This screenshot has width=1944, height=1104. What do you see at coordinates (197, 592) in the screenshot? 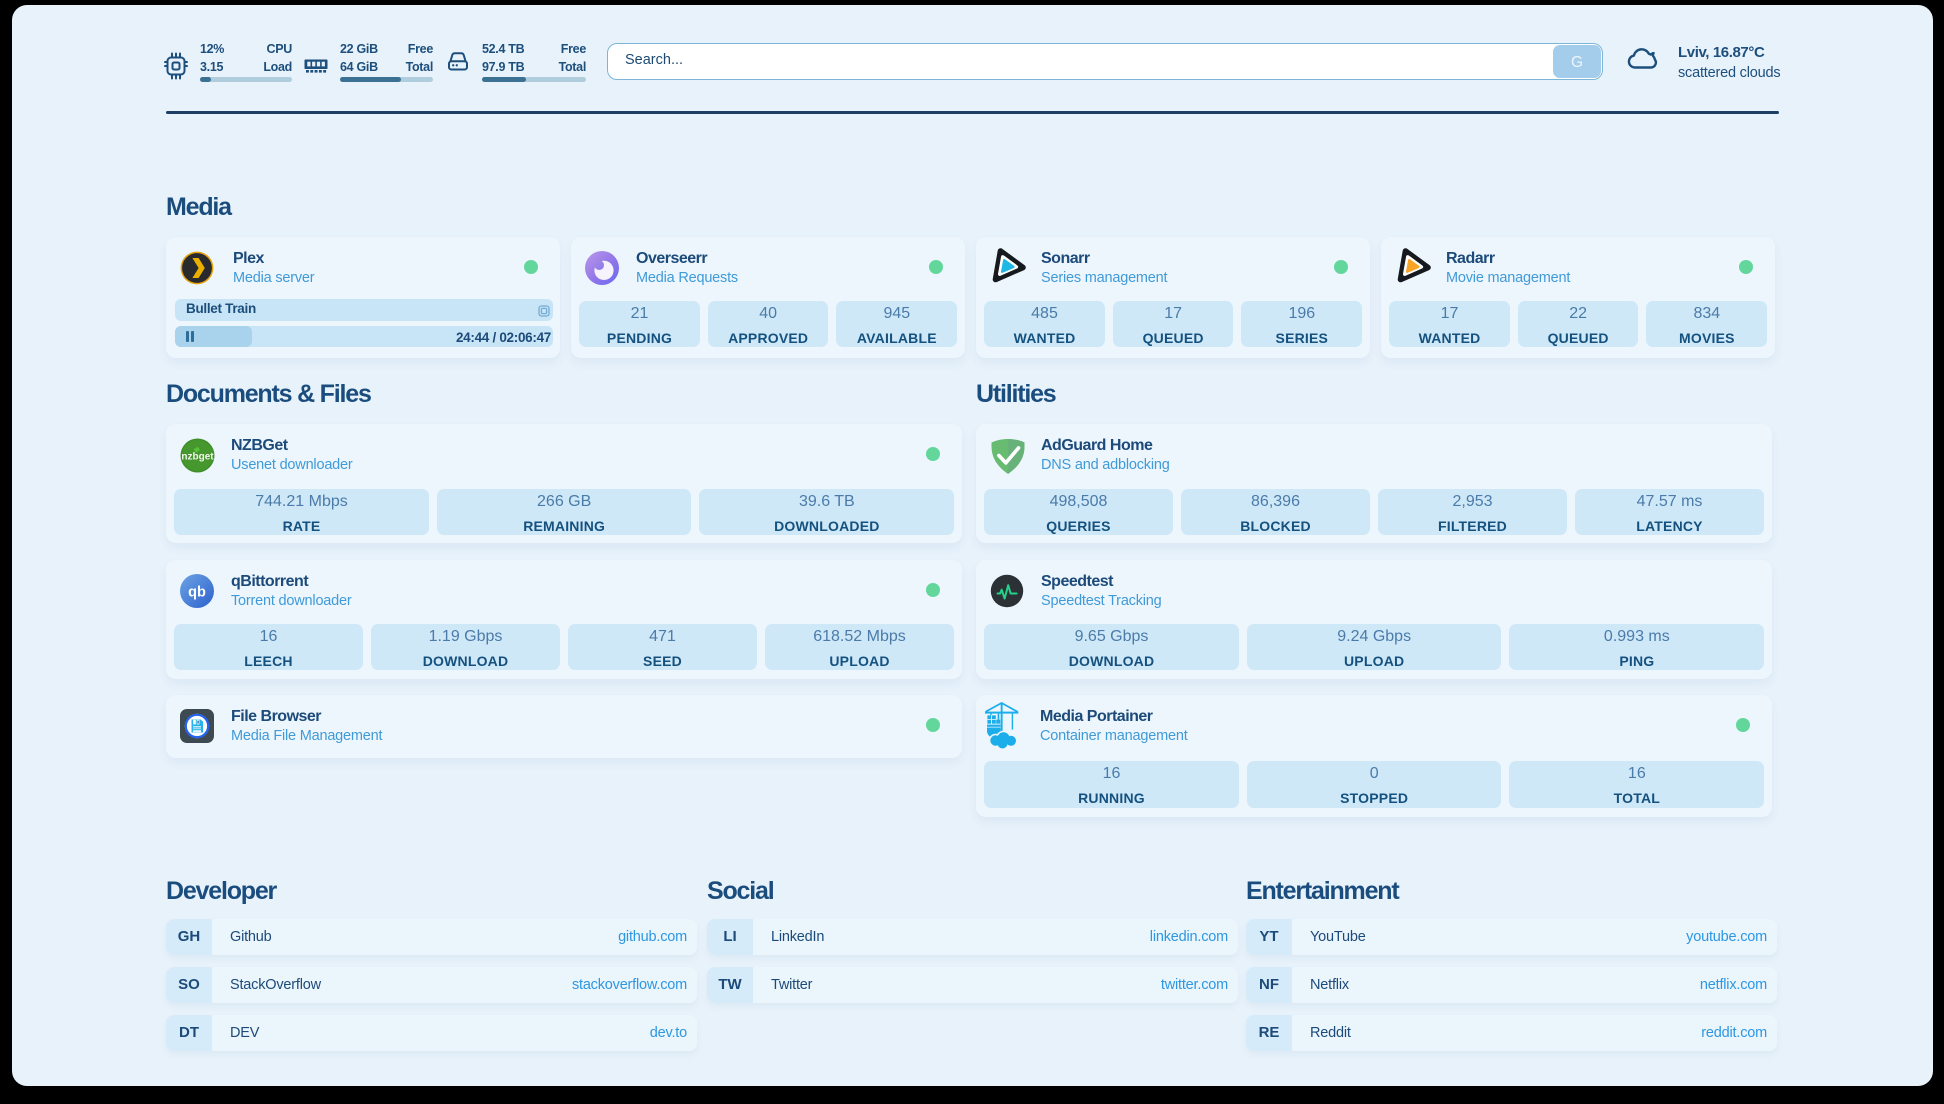
I see `svg-text: qb` at bounding box center [197, 592].